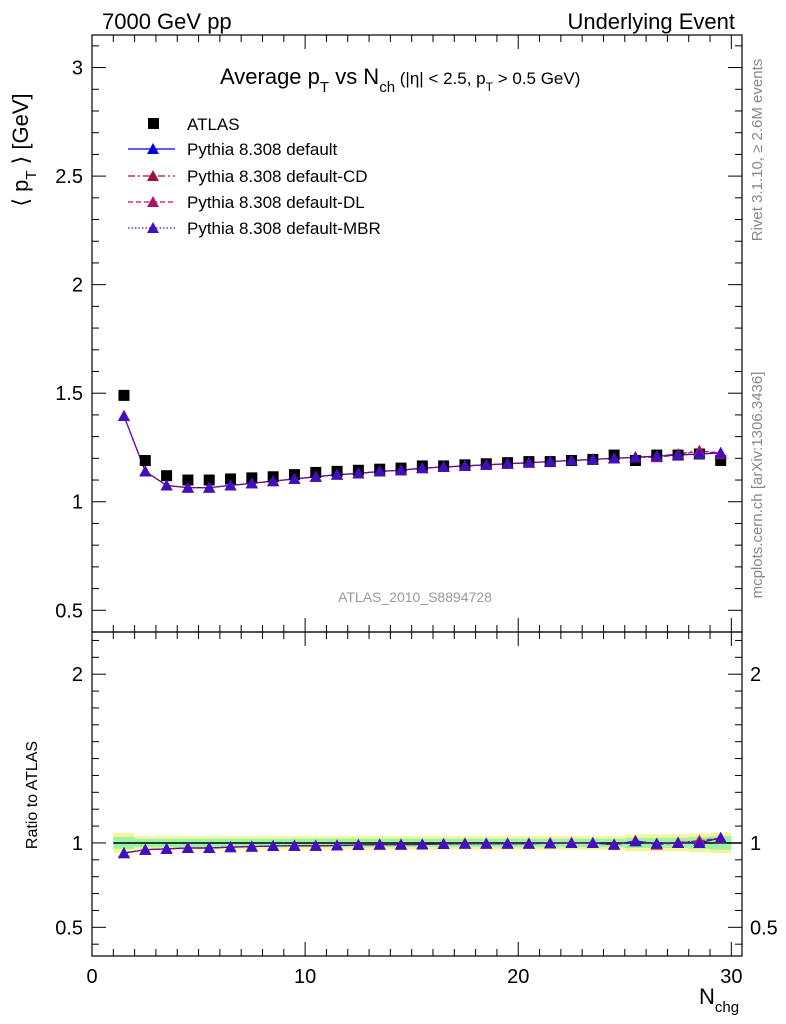  Describe the element at coordinates (69, 394) in the screenshot. I see `y-tick-label: 1.5` at that location.